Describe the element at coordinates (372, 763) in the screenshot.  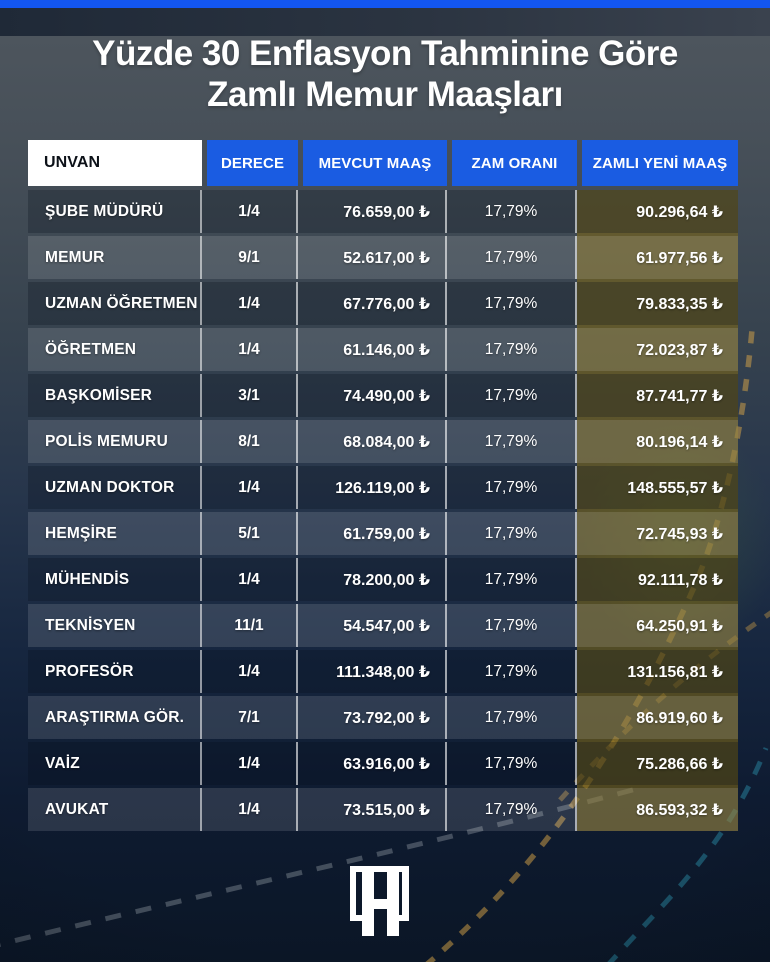
I see `cell-mevcut-maas: 63.916,00 ₺` at that location.